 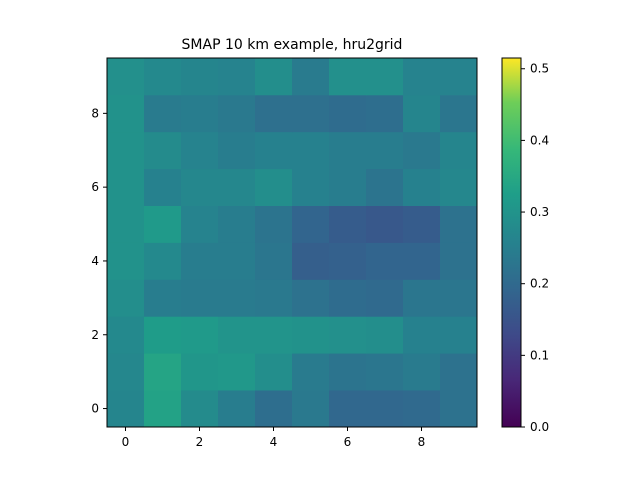 What do you see at coordinates (348, 442) in the screenshot?
I see `x-tick-label: 6` at bounding box center [348, 442].